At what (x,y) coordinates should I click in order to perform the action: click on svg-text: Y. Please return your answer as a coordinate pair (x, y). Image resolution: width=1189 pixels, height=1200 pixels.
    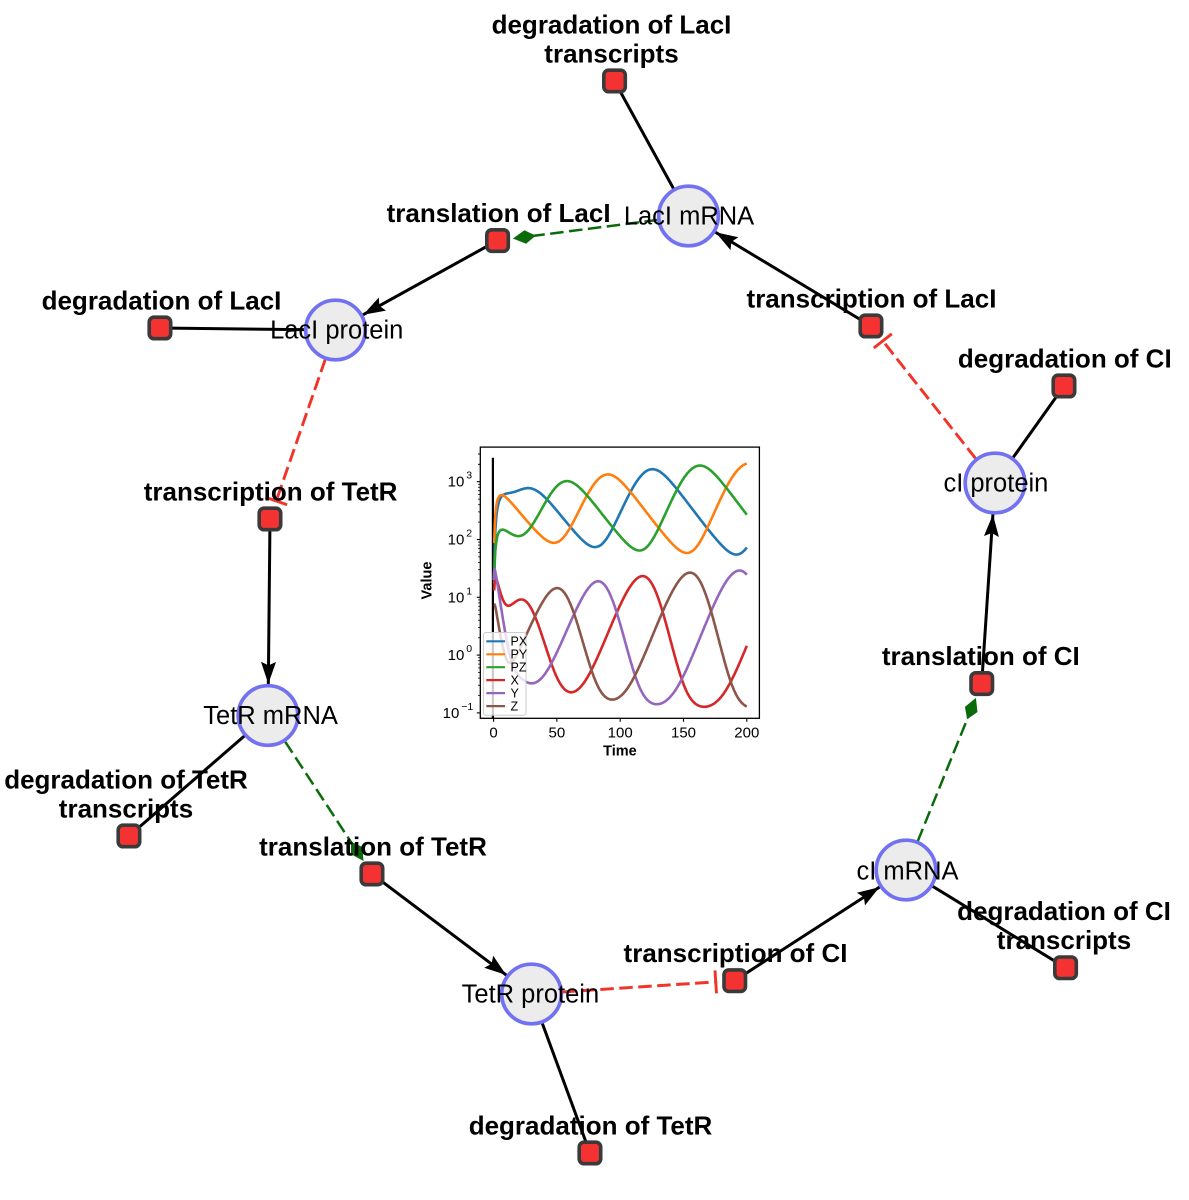
    Looking at the image, I should click on (515, 694).